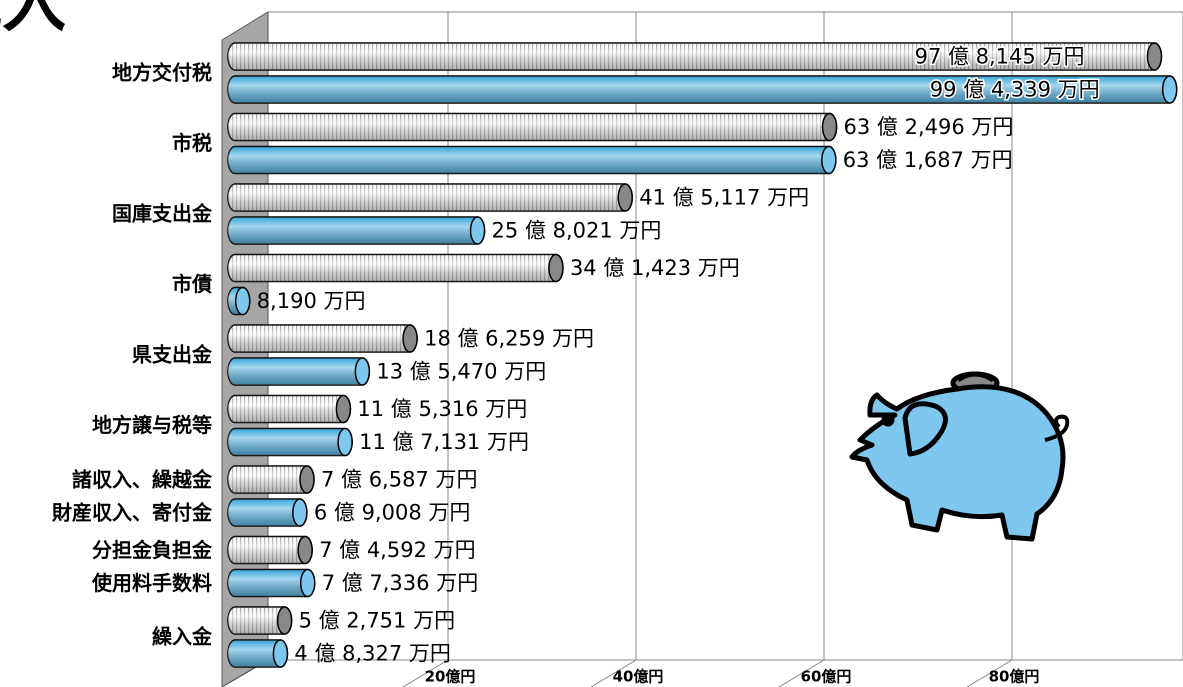  What do you see at coordinates (450, 677) in the screenshot?
I see `x-tick-label: 20億円` at bounding box center [450, 677].